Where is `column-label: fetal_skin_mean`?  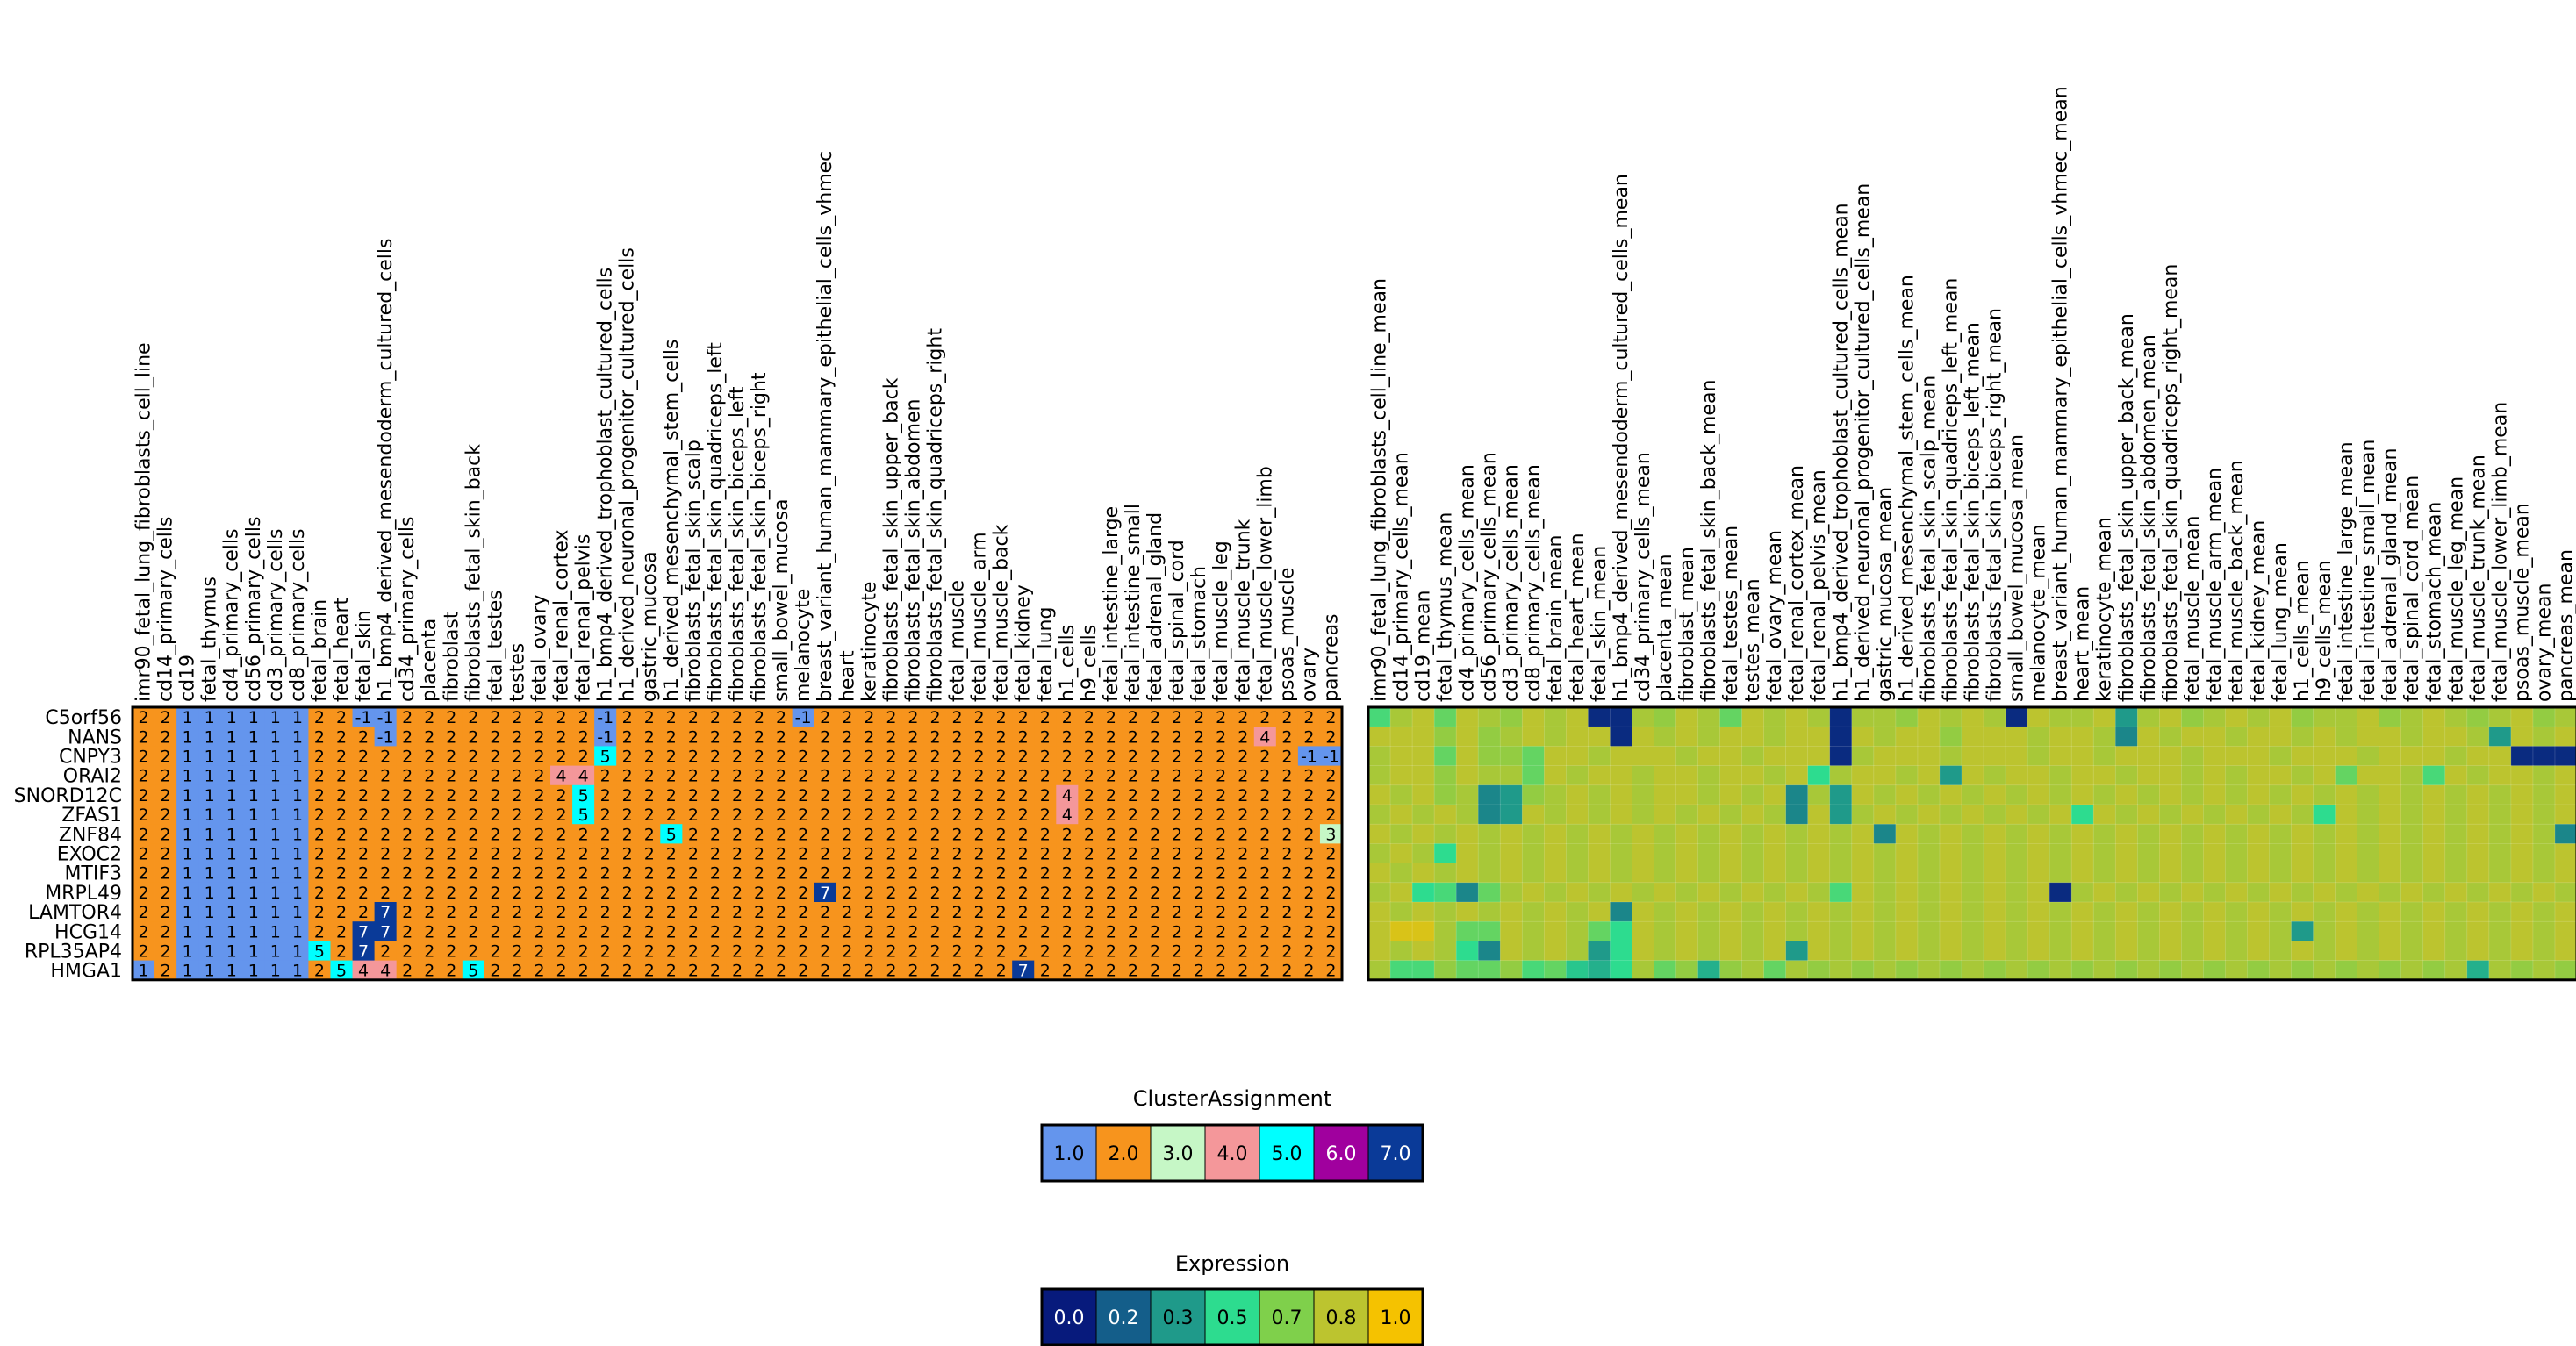
column-label: fetal_skin_mean is located at coordinates (1600, 624).